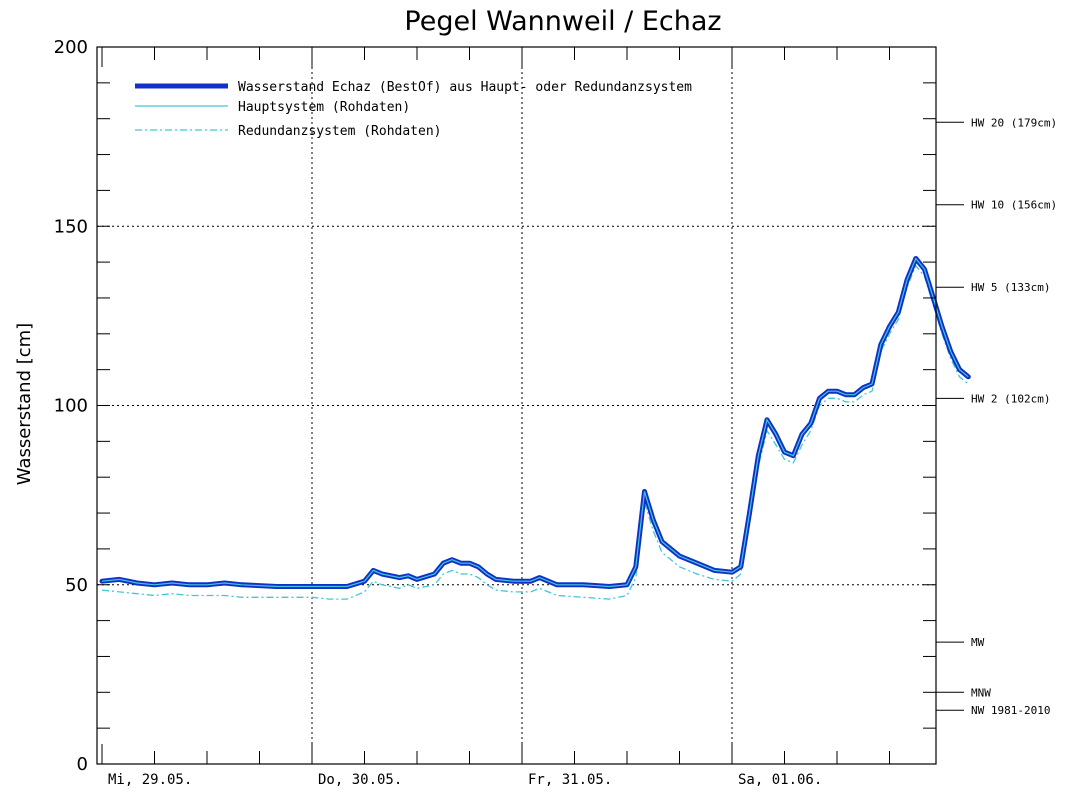  What do you see at coordinates (360, 780) in the screenshot?
I see `x-tick-label: Do, 30.05.` at bounding box center [360, 780].